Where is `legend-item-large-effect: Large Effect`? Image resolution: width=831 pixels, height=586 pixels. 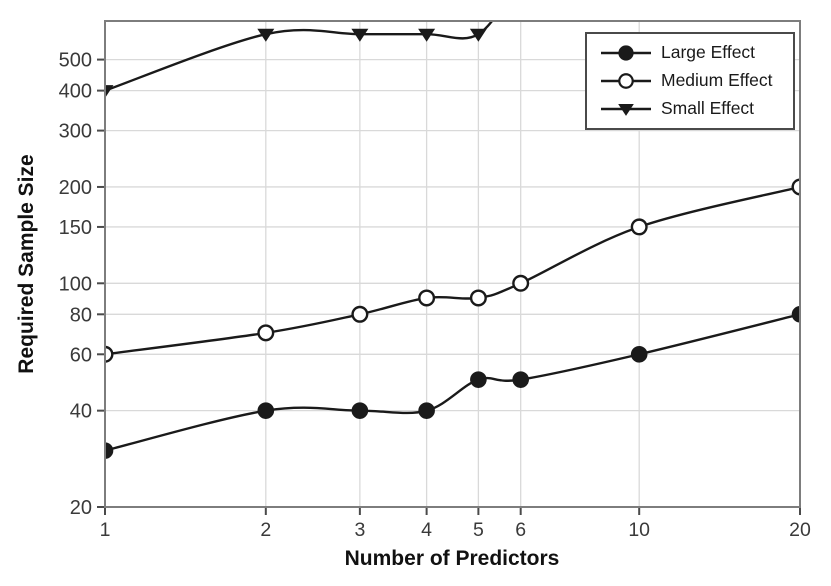 legend-item-large-effect: Large Effect is located at coordinates (693, 53).